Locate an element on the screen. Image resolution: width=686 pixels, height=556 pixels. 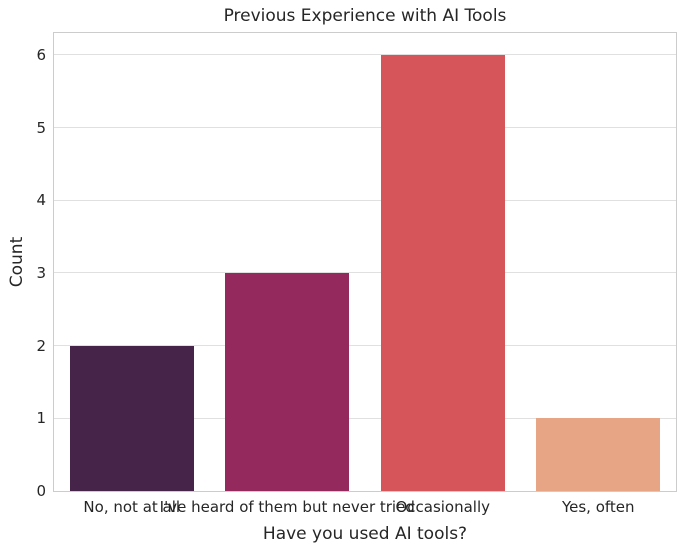
y-tick-label: 6 is located at coordinates (41, 54).